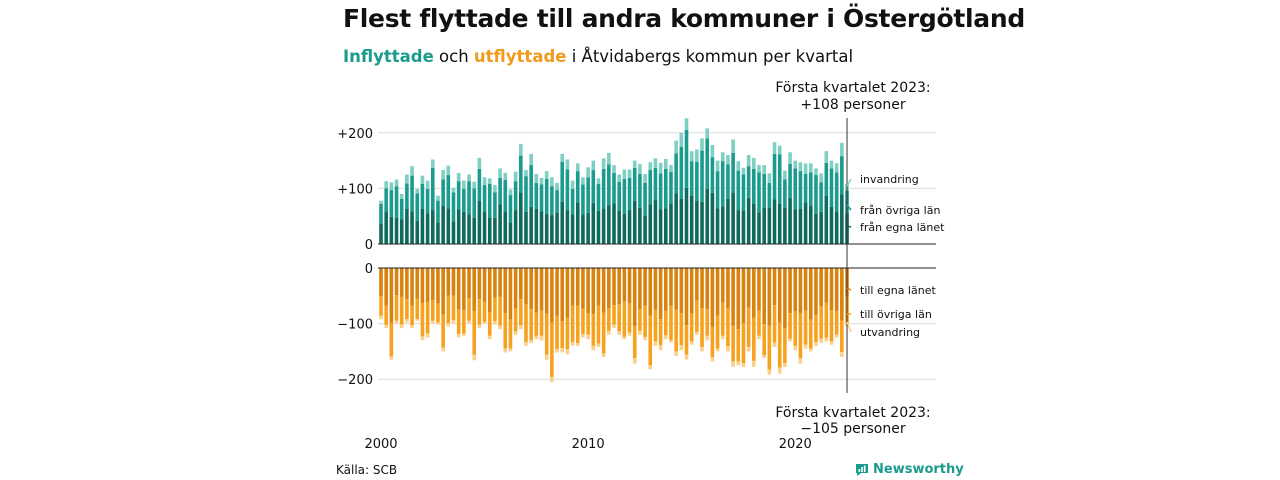  Describe the element at coordinates (388, 56) in the screenshot. I see `subtitle-inflyttade: Inflyttade` at that location.